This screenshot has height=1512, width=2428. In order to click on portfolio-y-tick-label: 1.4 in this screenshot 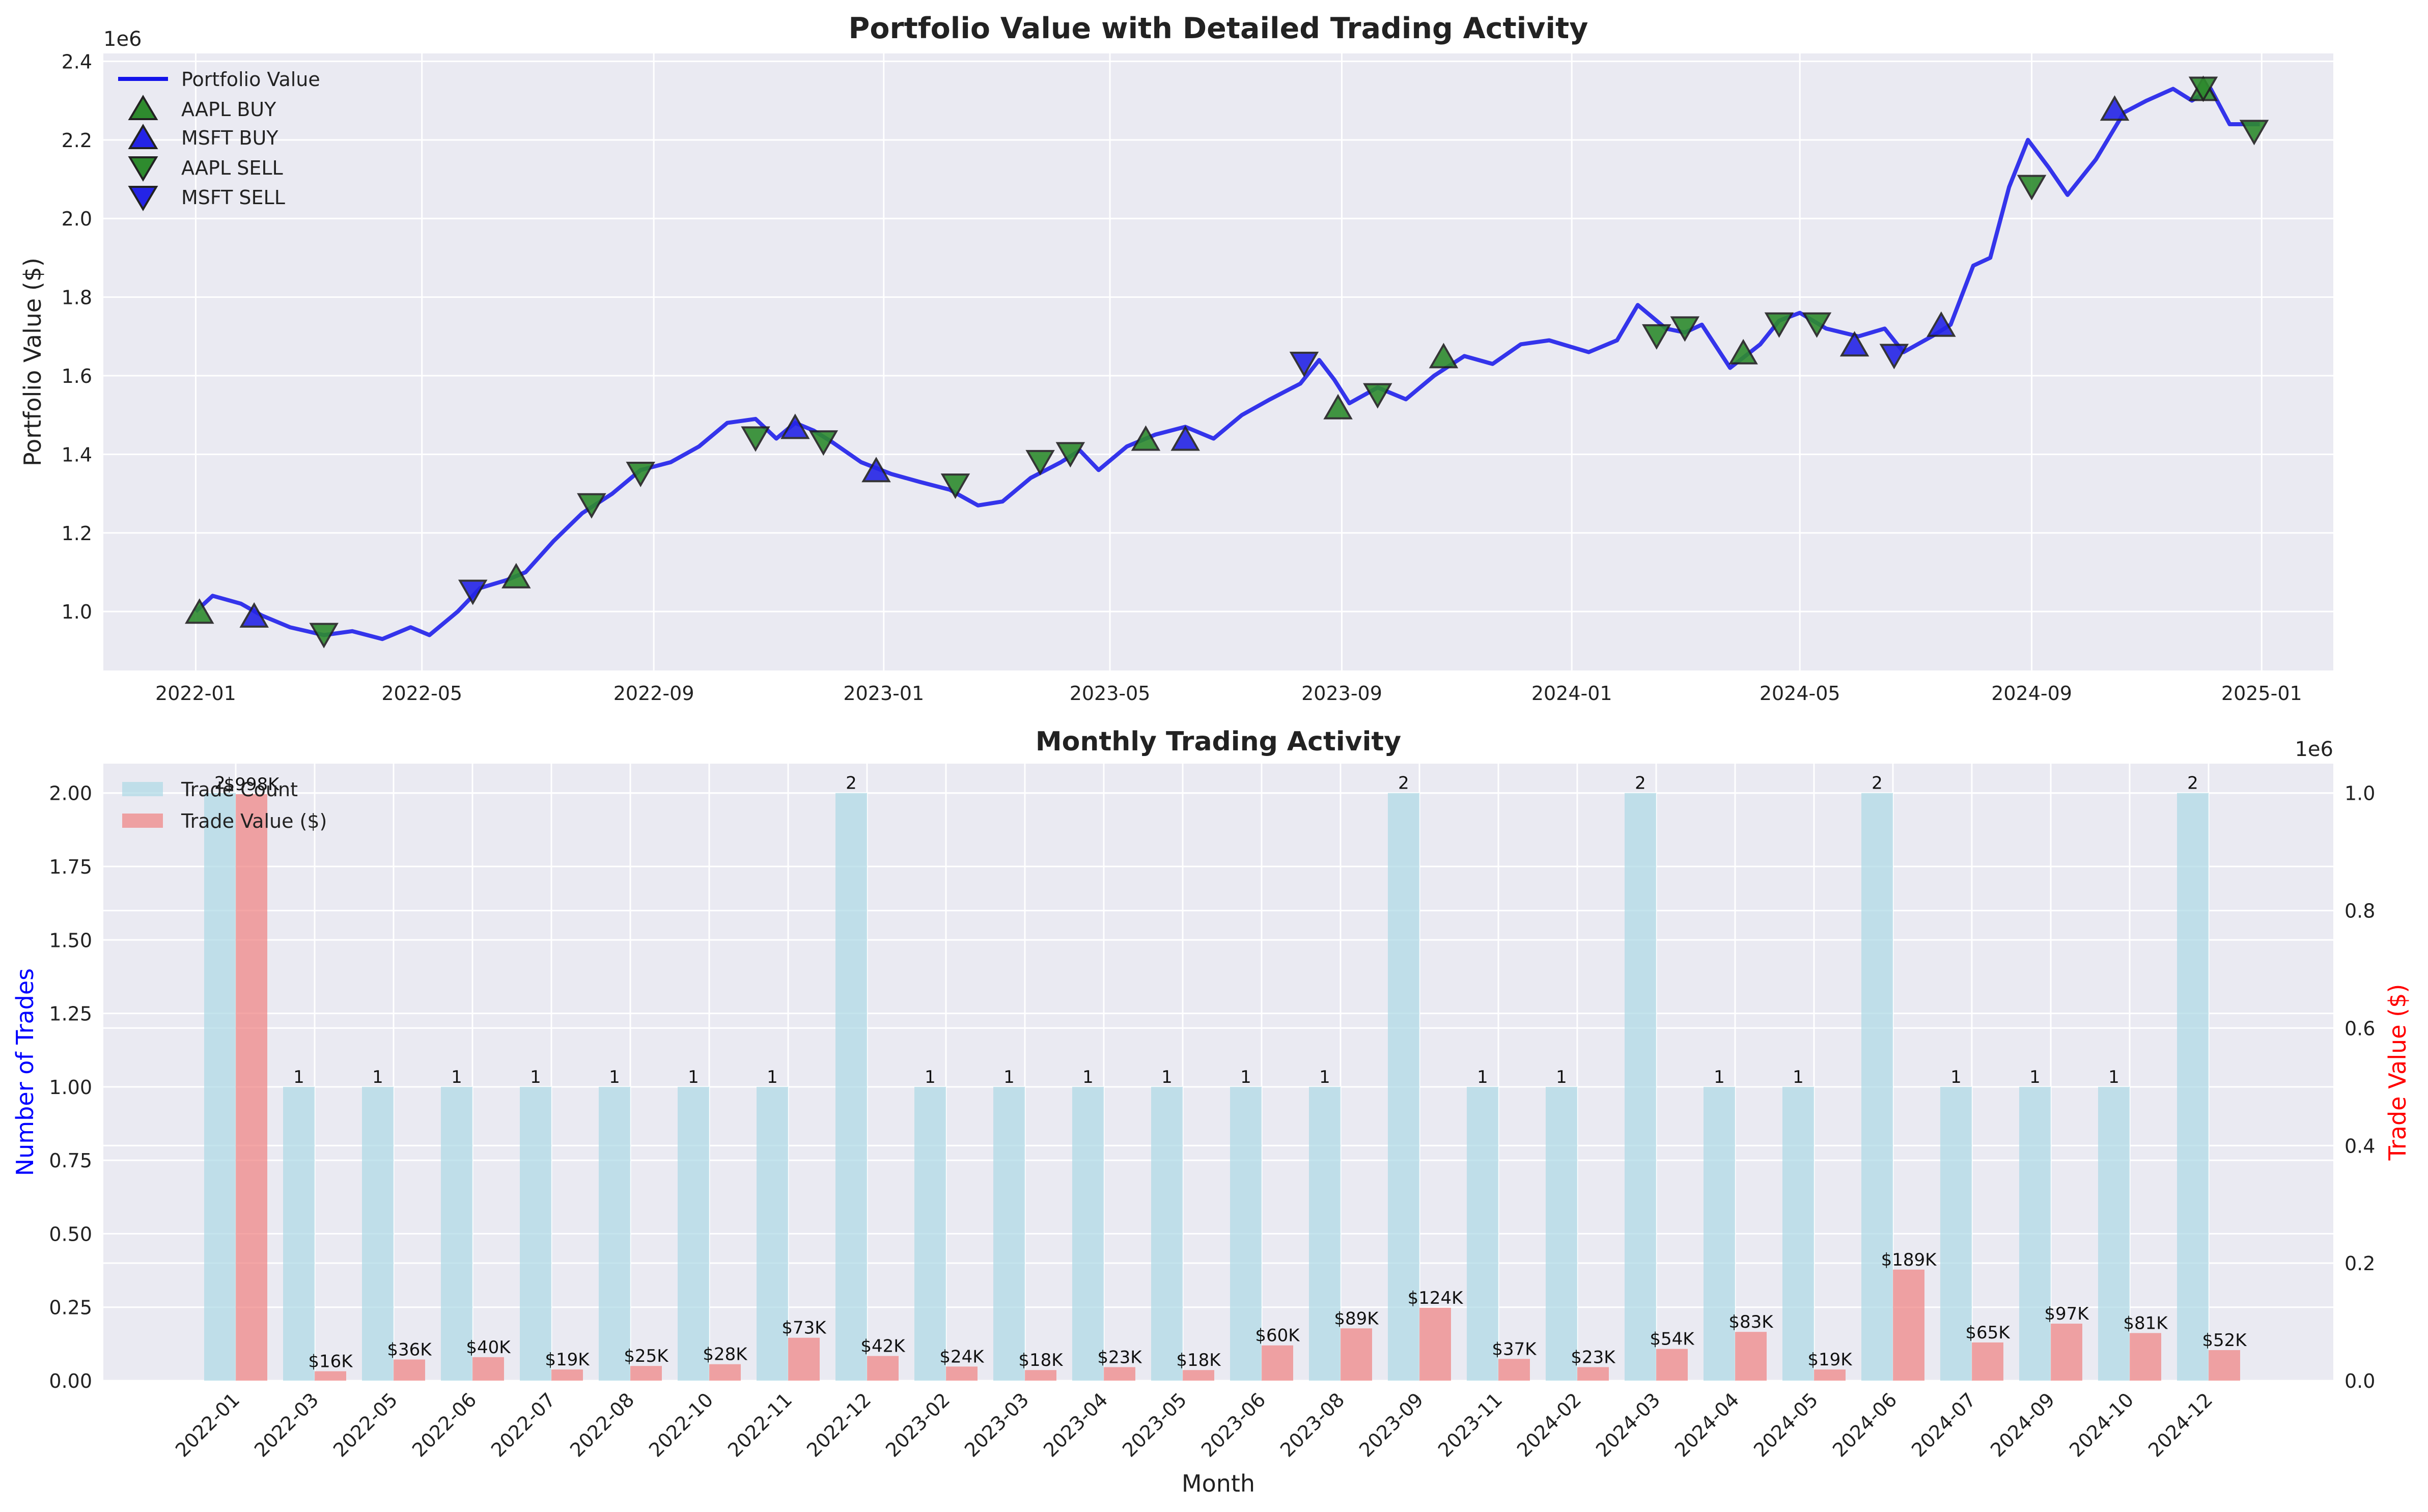, I will do `click(77, 454)`.